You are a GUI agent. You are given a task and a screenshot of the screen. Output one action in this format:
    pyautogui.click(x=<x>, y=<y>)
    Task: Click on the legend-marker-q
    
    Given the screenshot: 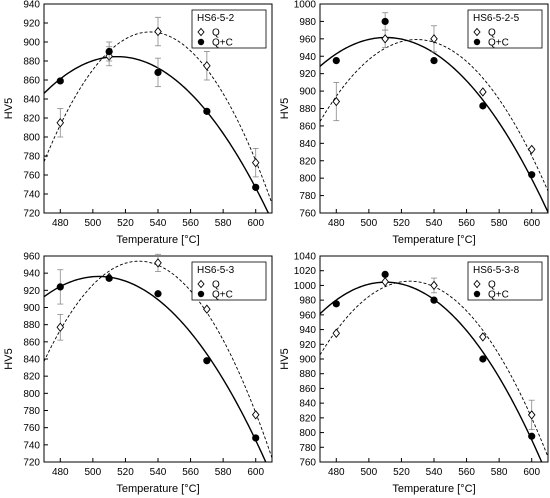 What is the action you would take?
    pyautogui.click(x=477, y=32)
    